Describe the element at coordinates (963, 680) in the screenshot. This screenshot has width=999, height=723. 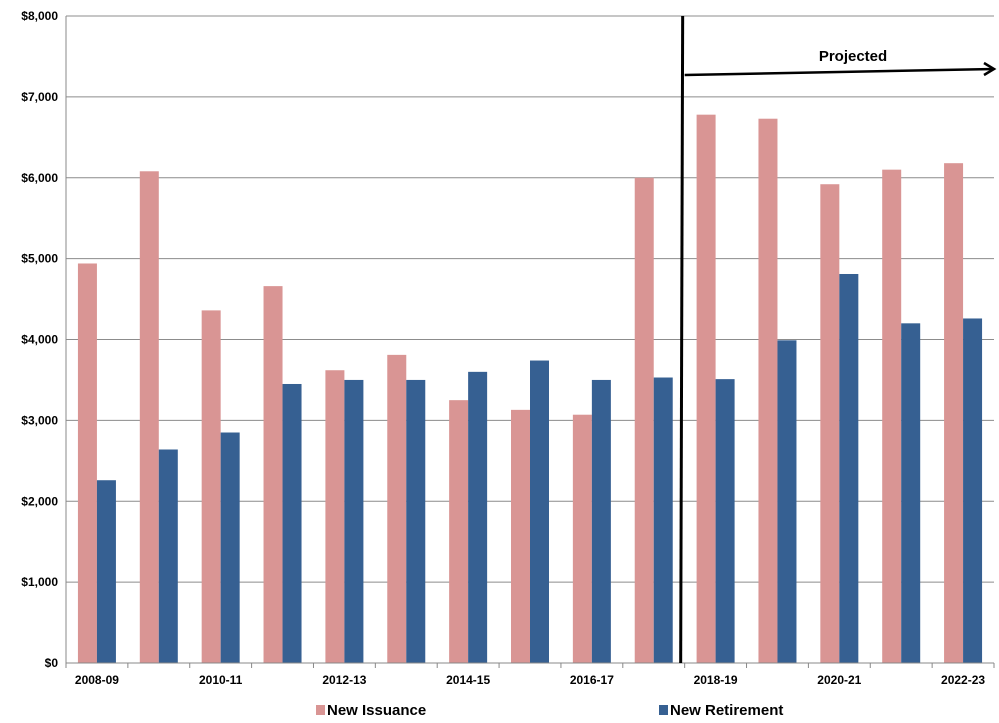
I see `x-tick-label: 2022-23` at that location.